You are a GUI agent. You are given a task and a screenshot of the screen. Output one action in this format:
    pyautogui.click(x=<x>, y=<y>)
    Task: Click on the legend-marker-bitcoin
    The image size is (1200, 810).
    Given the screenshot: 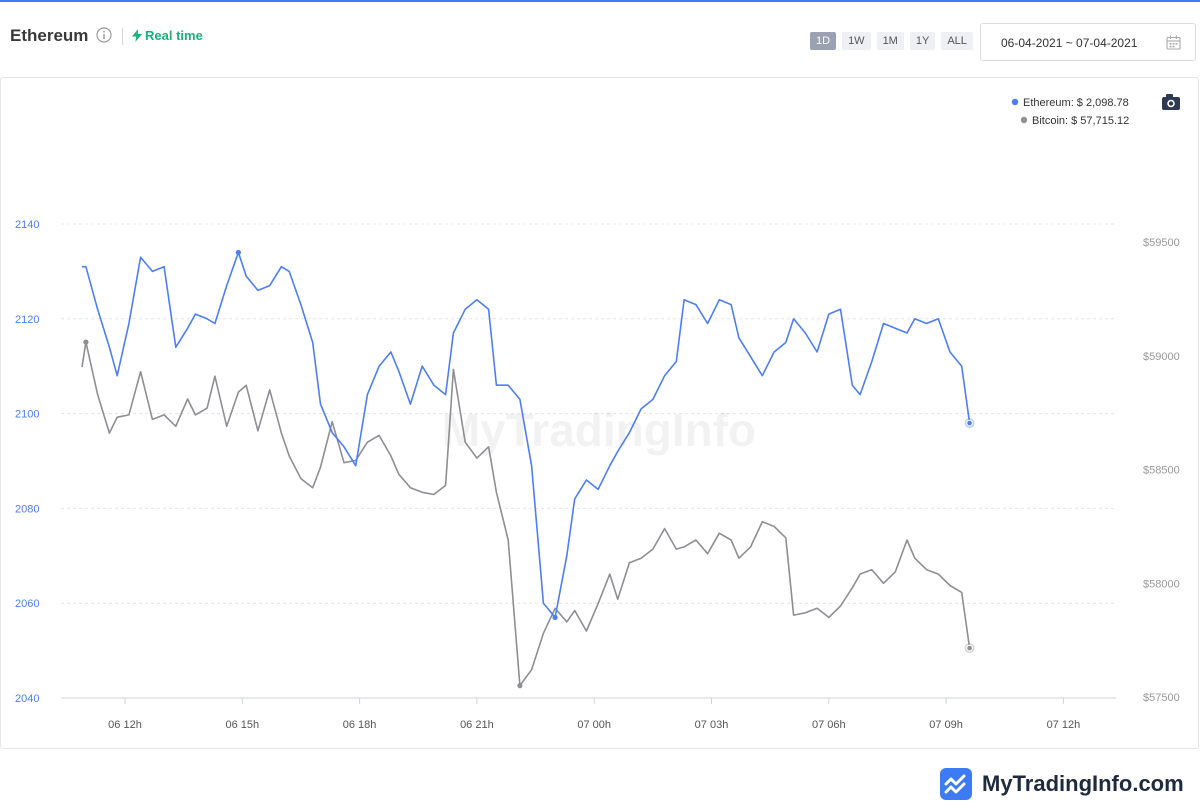 What is the action you would take?
    pyautogui.click(x=1024, y=120)
    